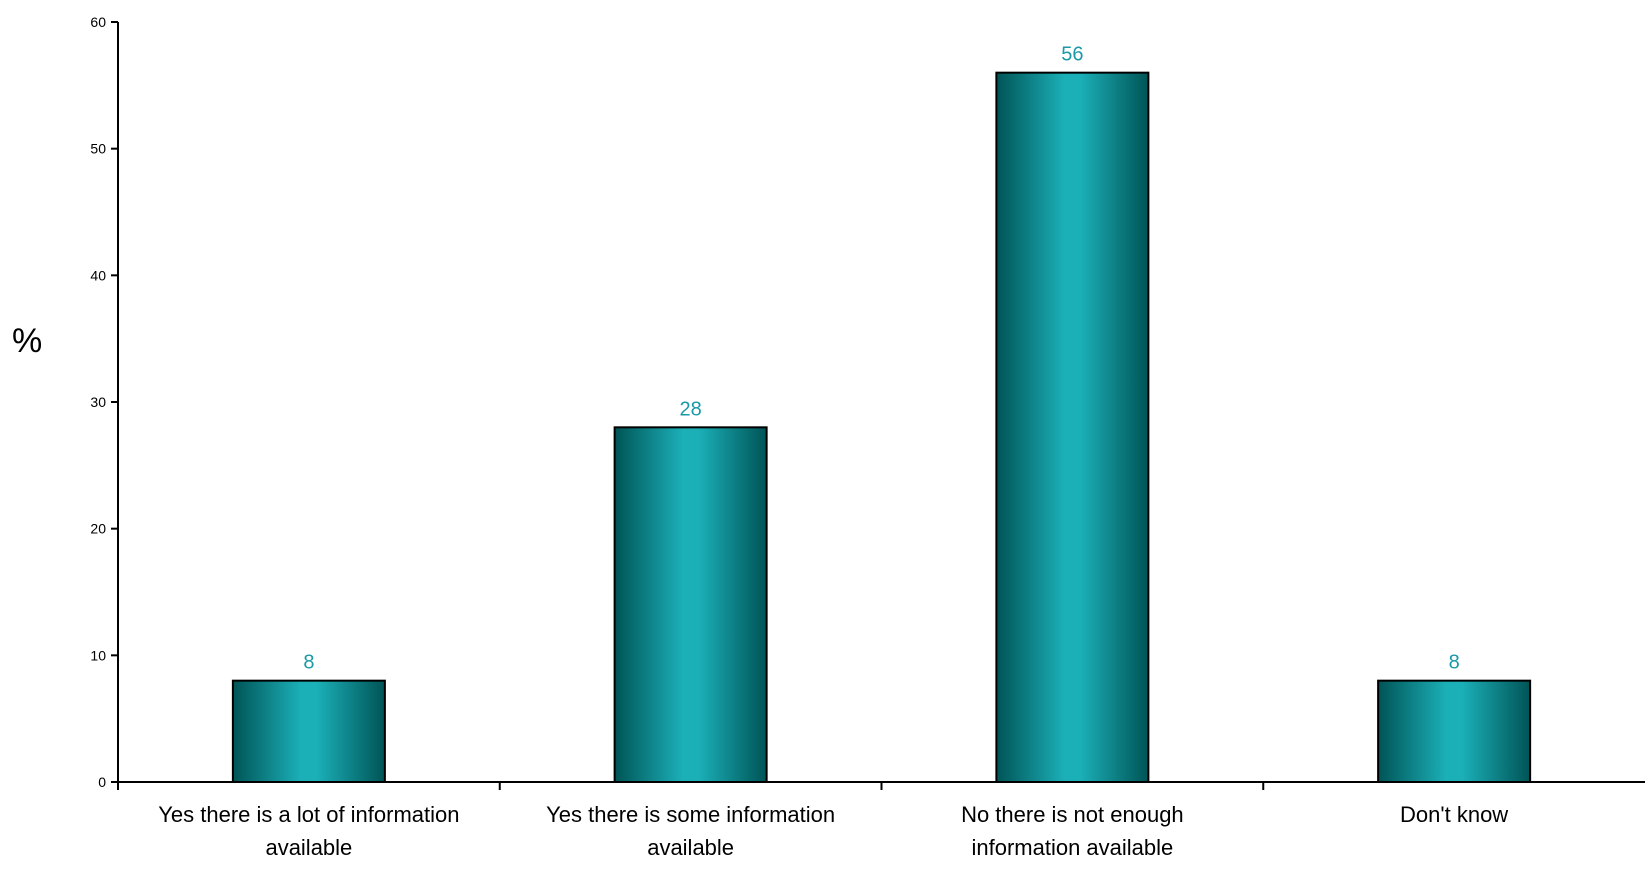 This screenshot has width=1647, height=869. I want to click on x-category-label: Yes there is some information, so click(690, 814).